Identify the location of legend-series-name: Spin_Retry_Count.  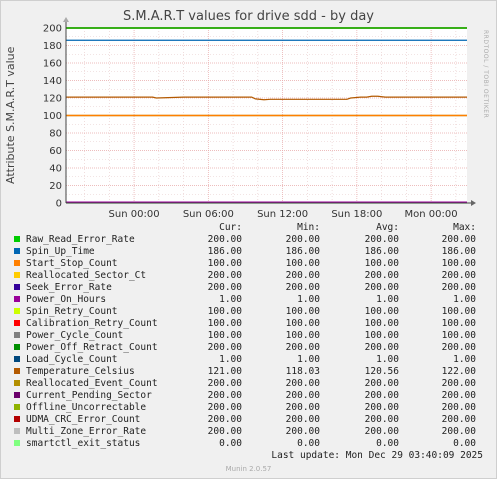
(72, 311).